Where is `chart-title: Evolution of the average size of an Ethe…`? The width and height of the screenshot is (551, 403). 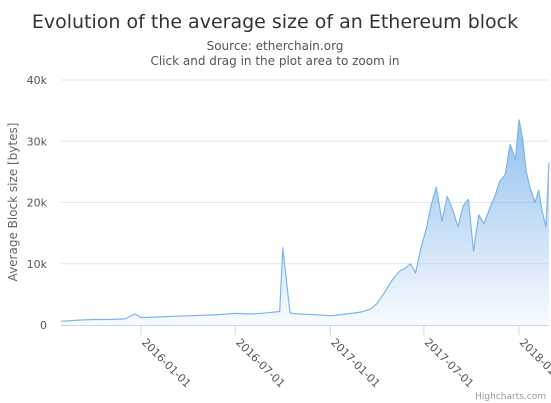
chart-title: Evolution of the average size of an Ethe… is located at coordinates (275, 22).